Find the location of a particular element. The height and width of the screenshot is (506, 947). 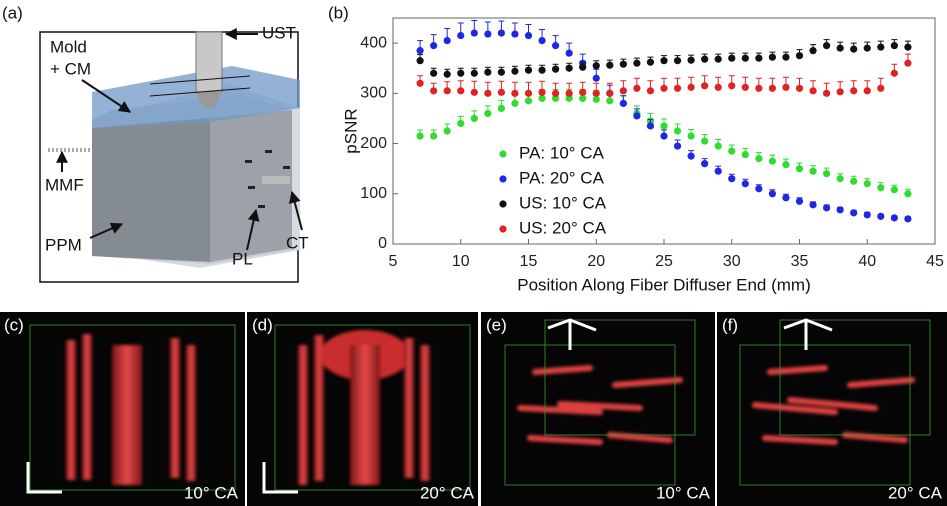

legend-label: US: 20° CA is located at coordinates (563, 227).